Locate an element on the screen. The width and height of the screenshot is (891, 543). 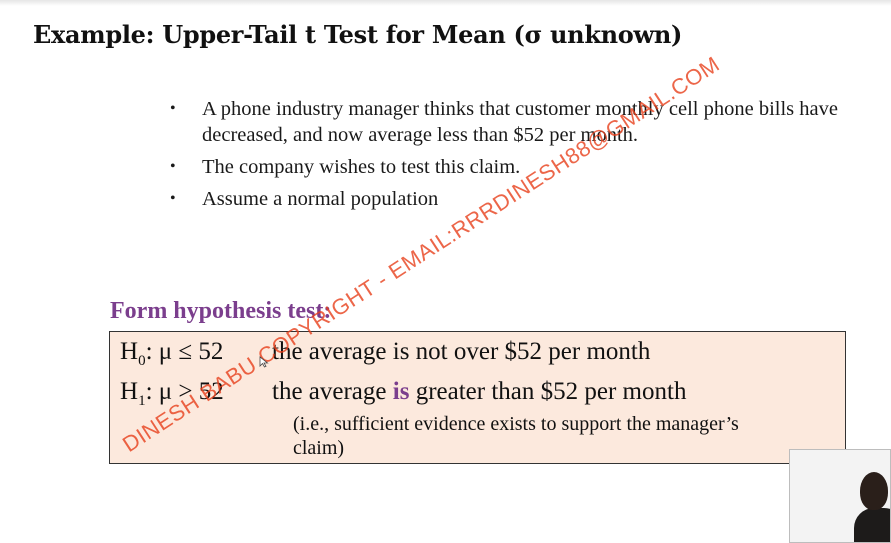
alt-text-after: greater than $52 per month is located at coordinates (548, 391).